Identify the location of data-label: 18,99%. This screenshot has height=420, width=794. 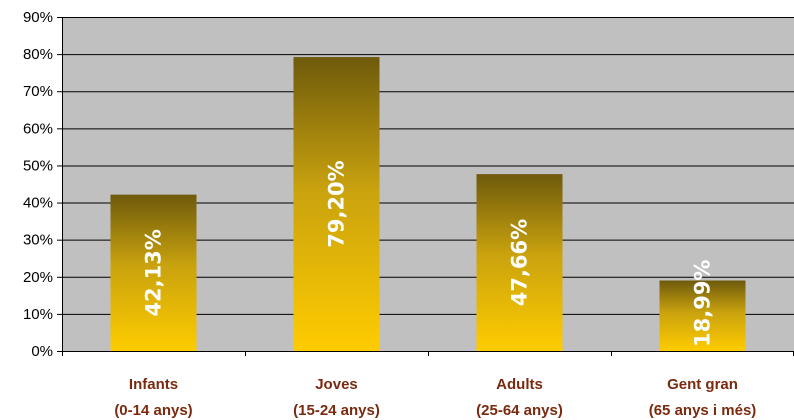
(703, 303).